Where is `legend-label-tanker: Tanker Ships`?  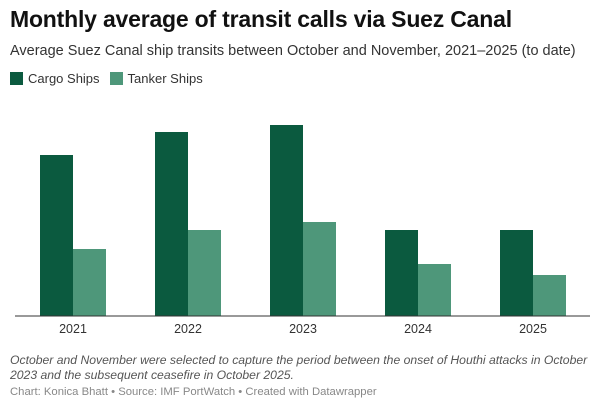
legend-label-tanker: Tanker Ships is located at coordinates (165, 78).